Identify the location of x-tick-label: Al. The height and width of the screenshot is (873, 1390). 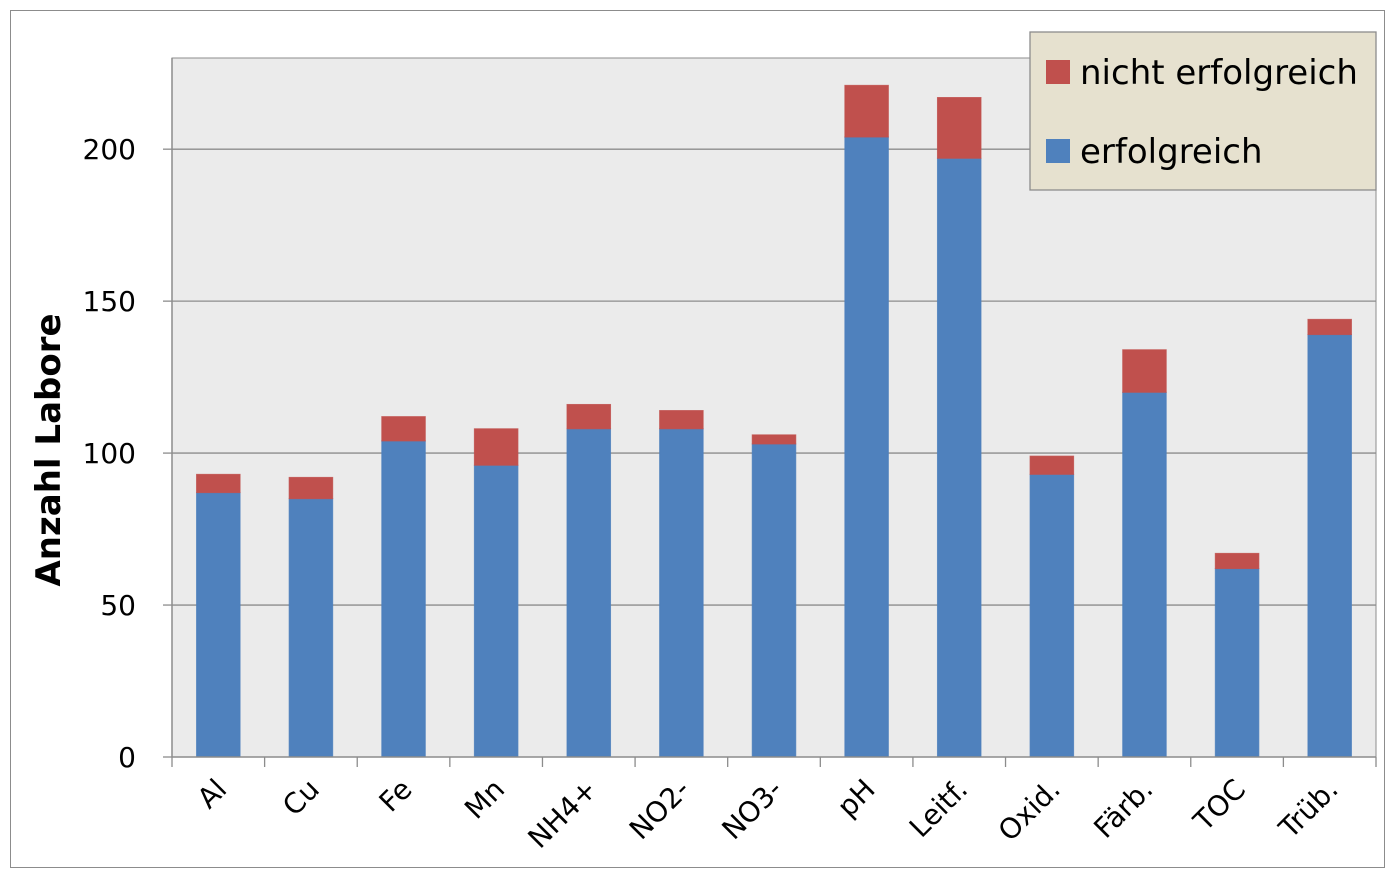
(212, 794).